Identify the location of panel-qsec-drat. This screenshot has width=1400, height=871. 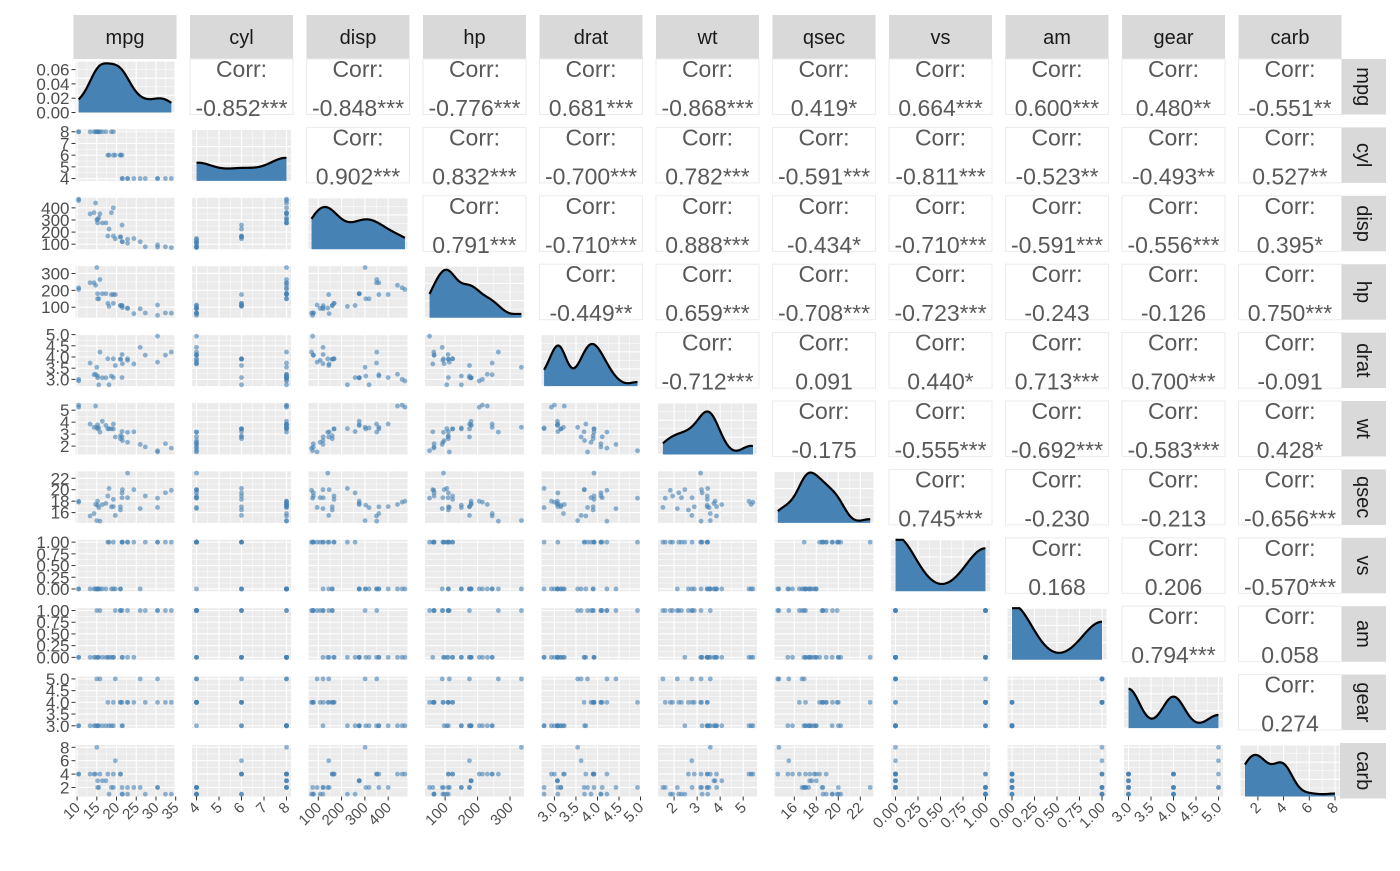
(591, 497).